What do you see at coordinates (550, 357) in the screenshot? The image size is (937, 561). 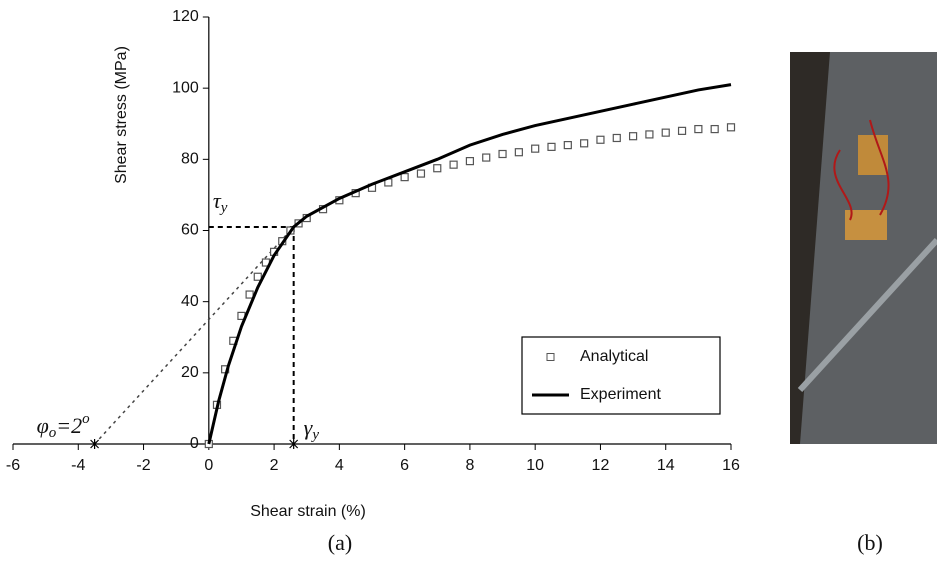 I see `legend-marker` at bounding box center [550, 357].